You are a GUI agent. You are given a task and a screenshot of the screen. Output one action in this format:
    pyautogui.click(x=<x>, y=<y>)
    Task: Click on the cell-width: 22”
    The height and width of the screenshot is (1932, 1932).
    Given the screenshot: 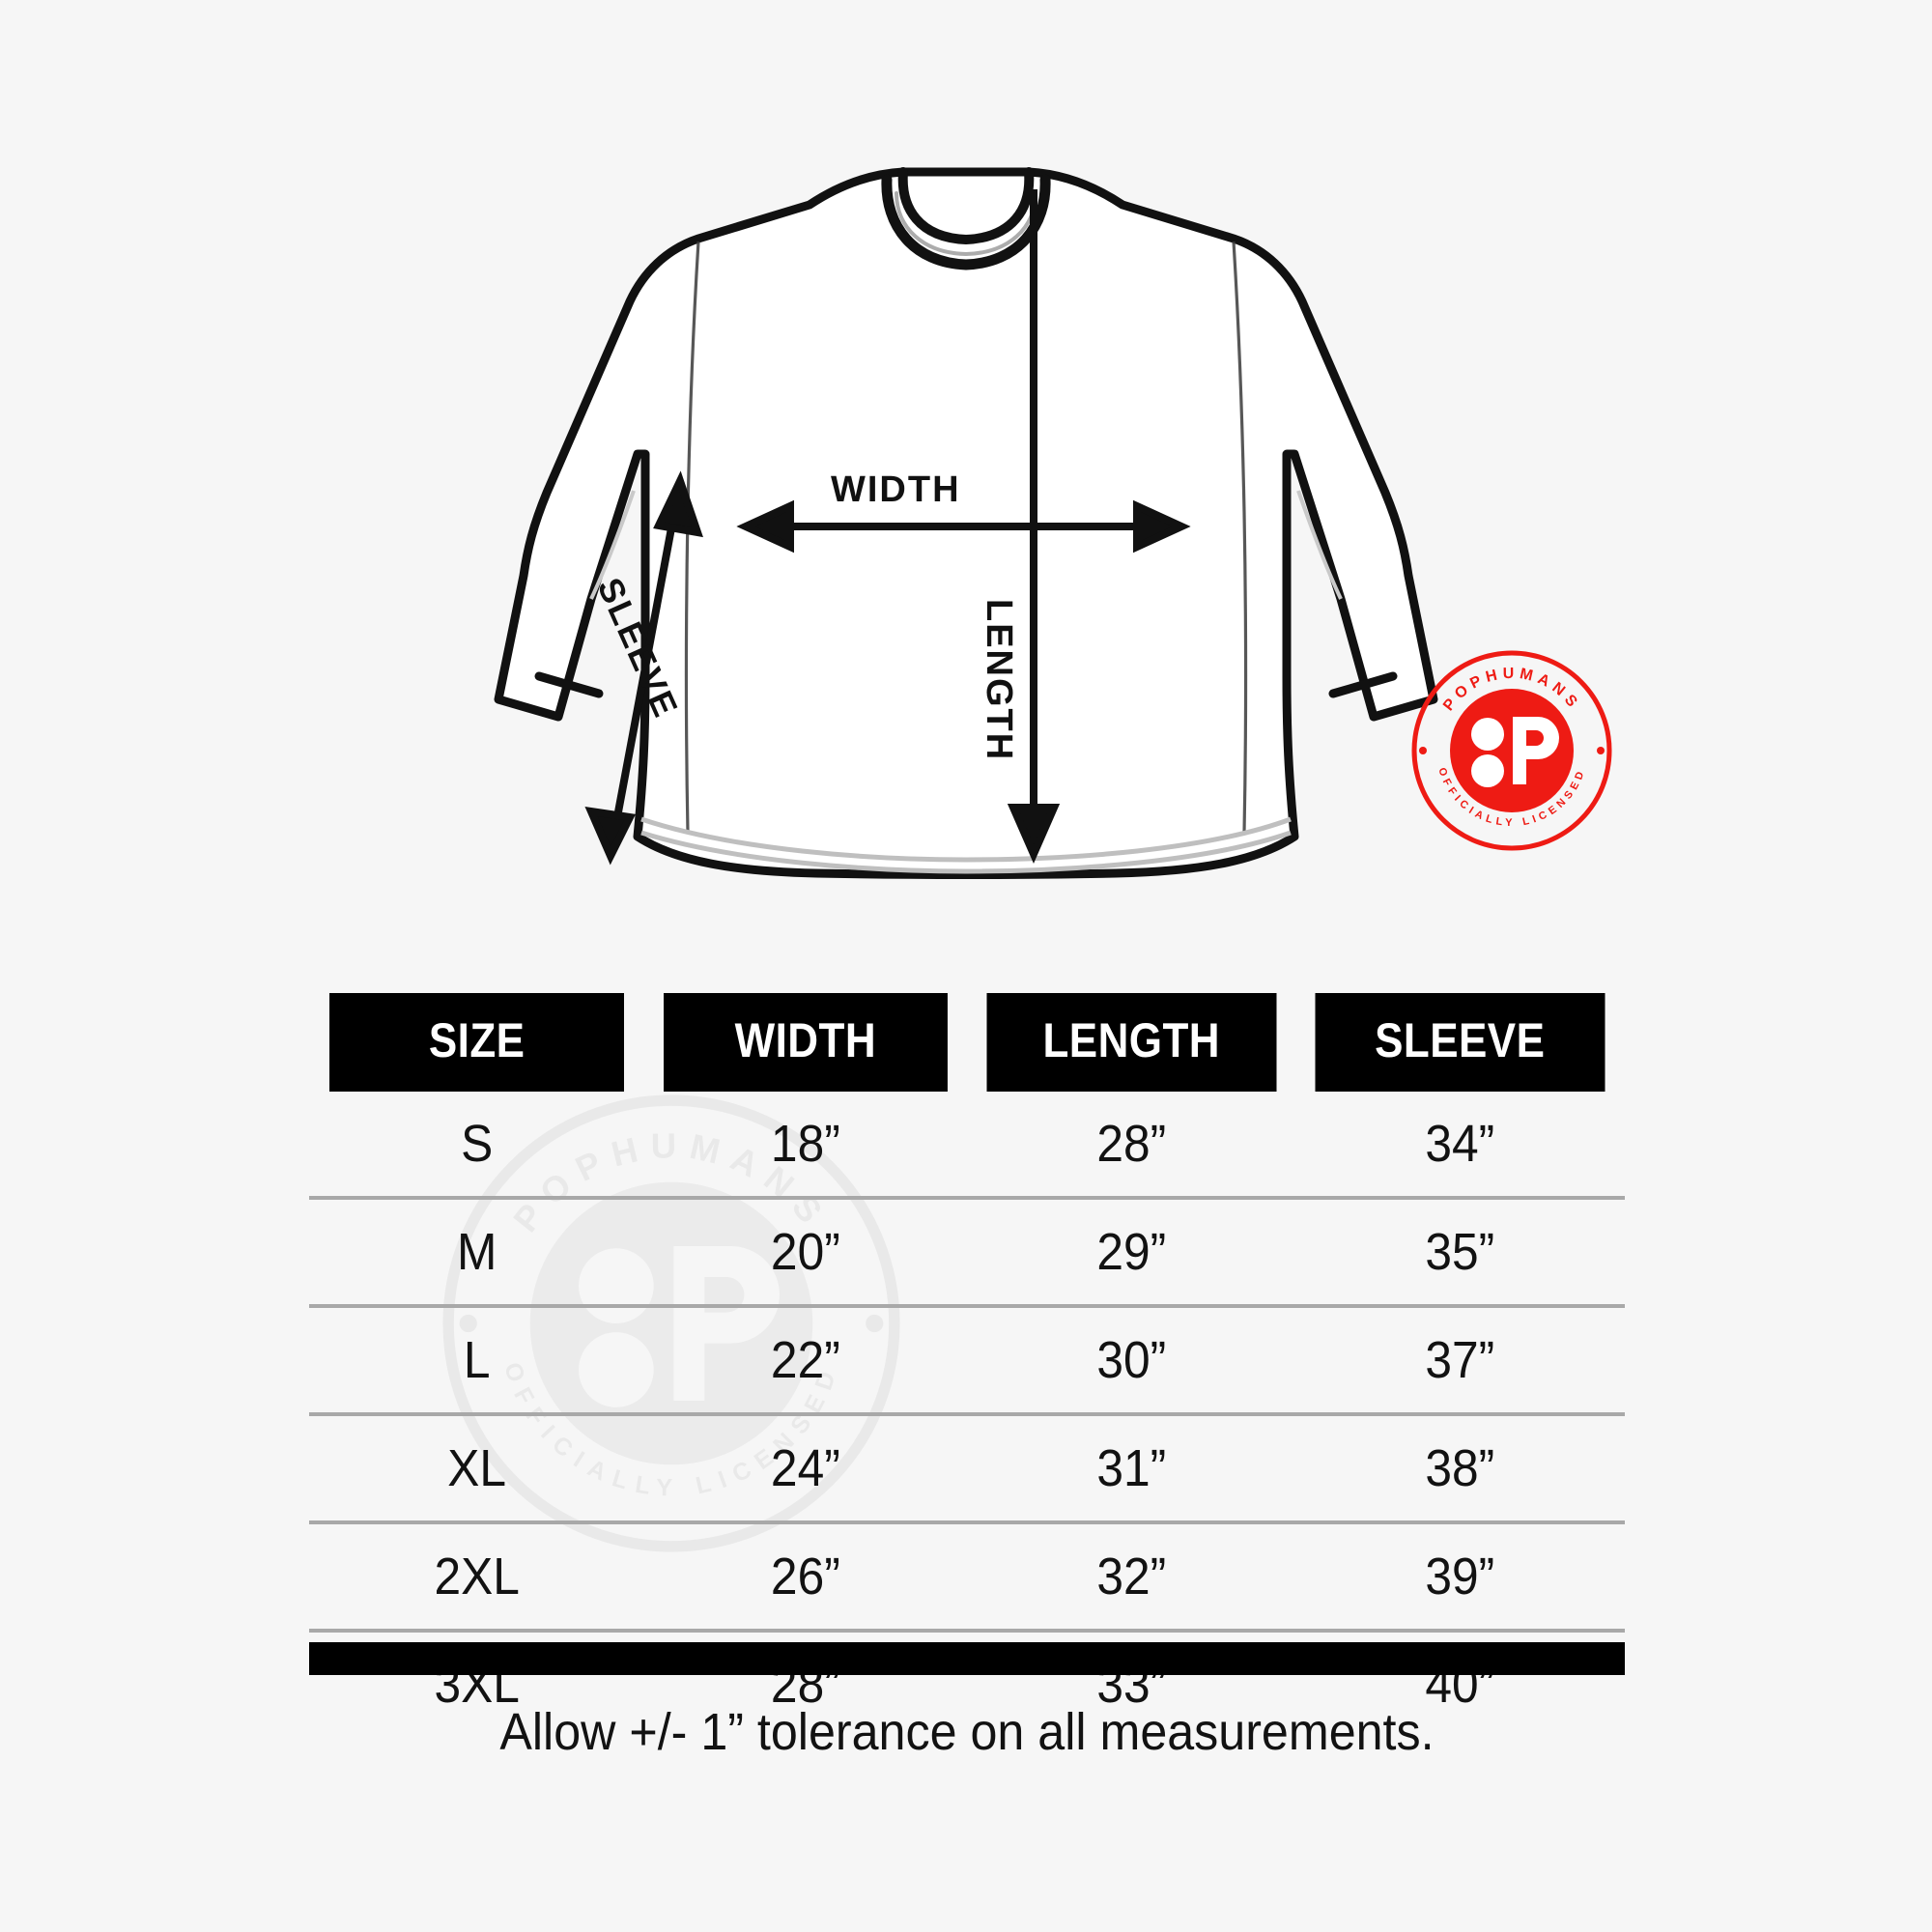 What is the action you would take?
    pyautogui.click(x=805, y=1361)
    